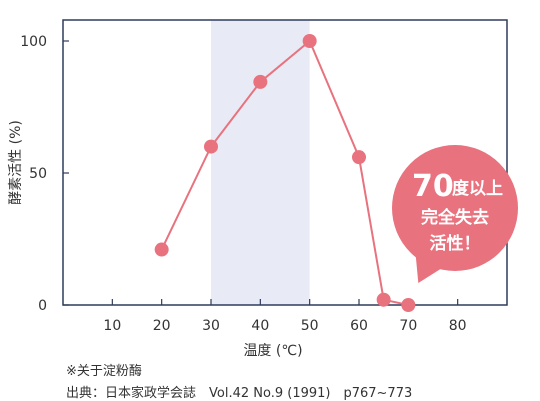 The height and width of the screenshot is (401, 540). What do you see at coordinates (16, 162) in the screenshot?
I see `y-axis-label: 酵素活性 (%)` at bounding box center [16, 162].